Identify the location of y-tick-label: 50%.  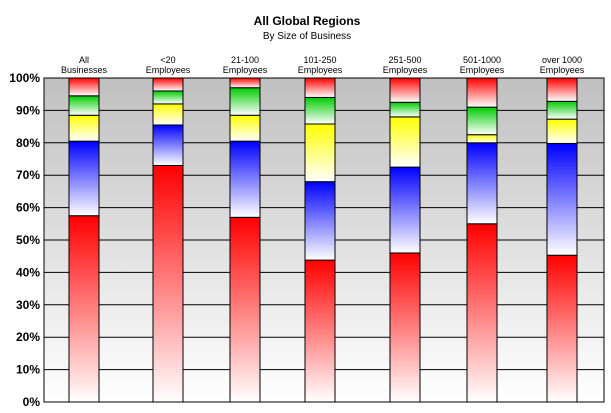
(28, 240).